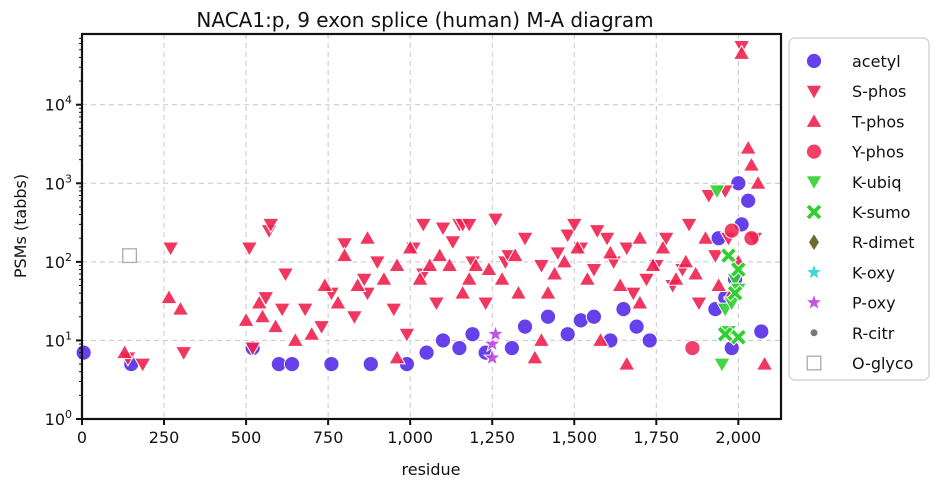  I want to click on series-p-oxy, so click(494, 345).